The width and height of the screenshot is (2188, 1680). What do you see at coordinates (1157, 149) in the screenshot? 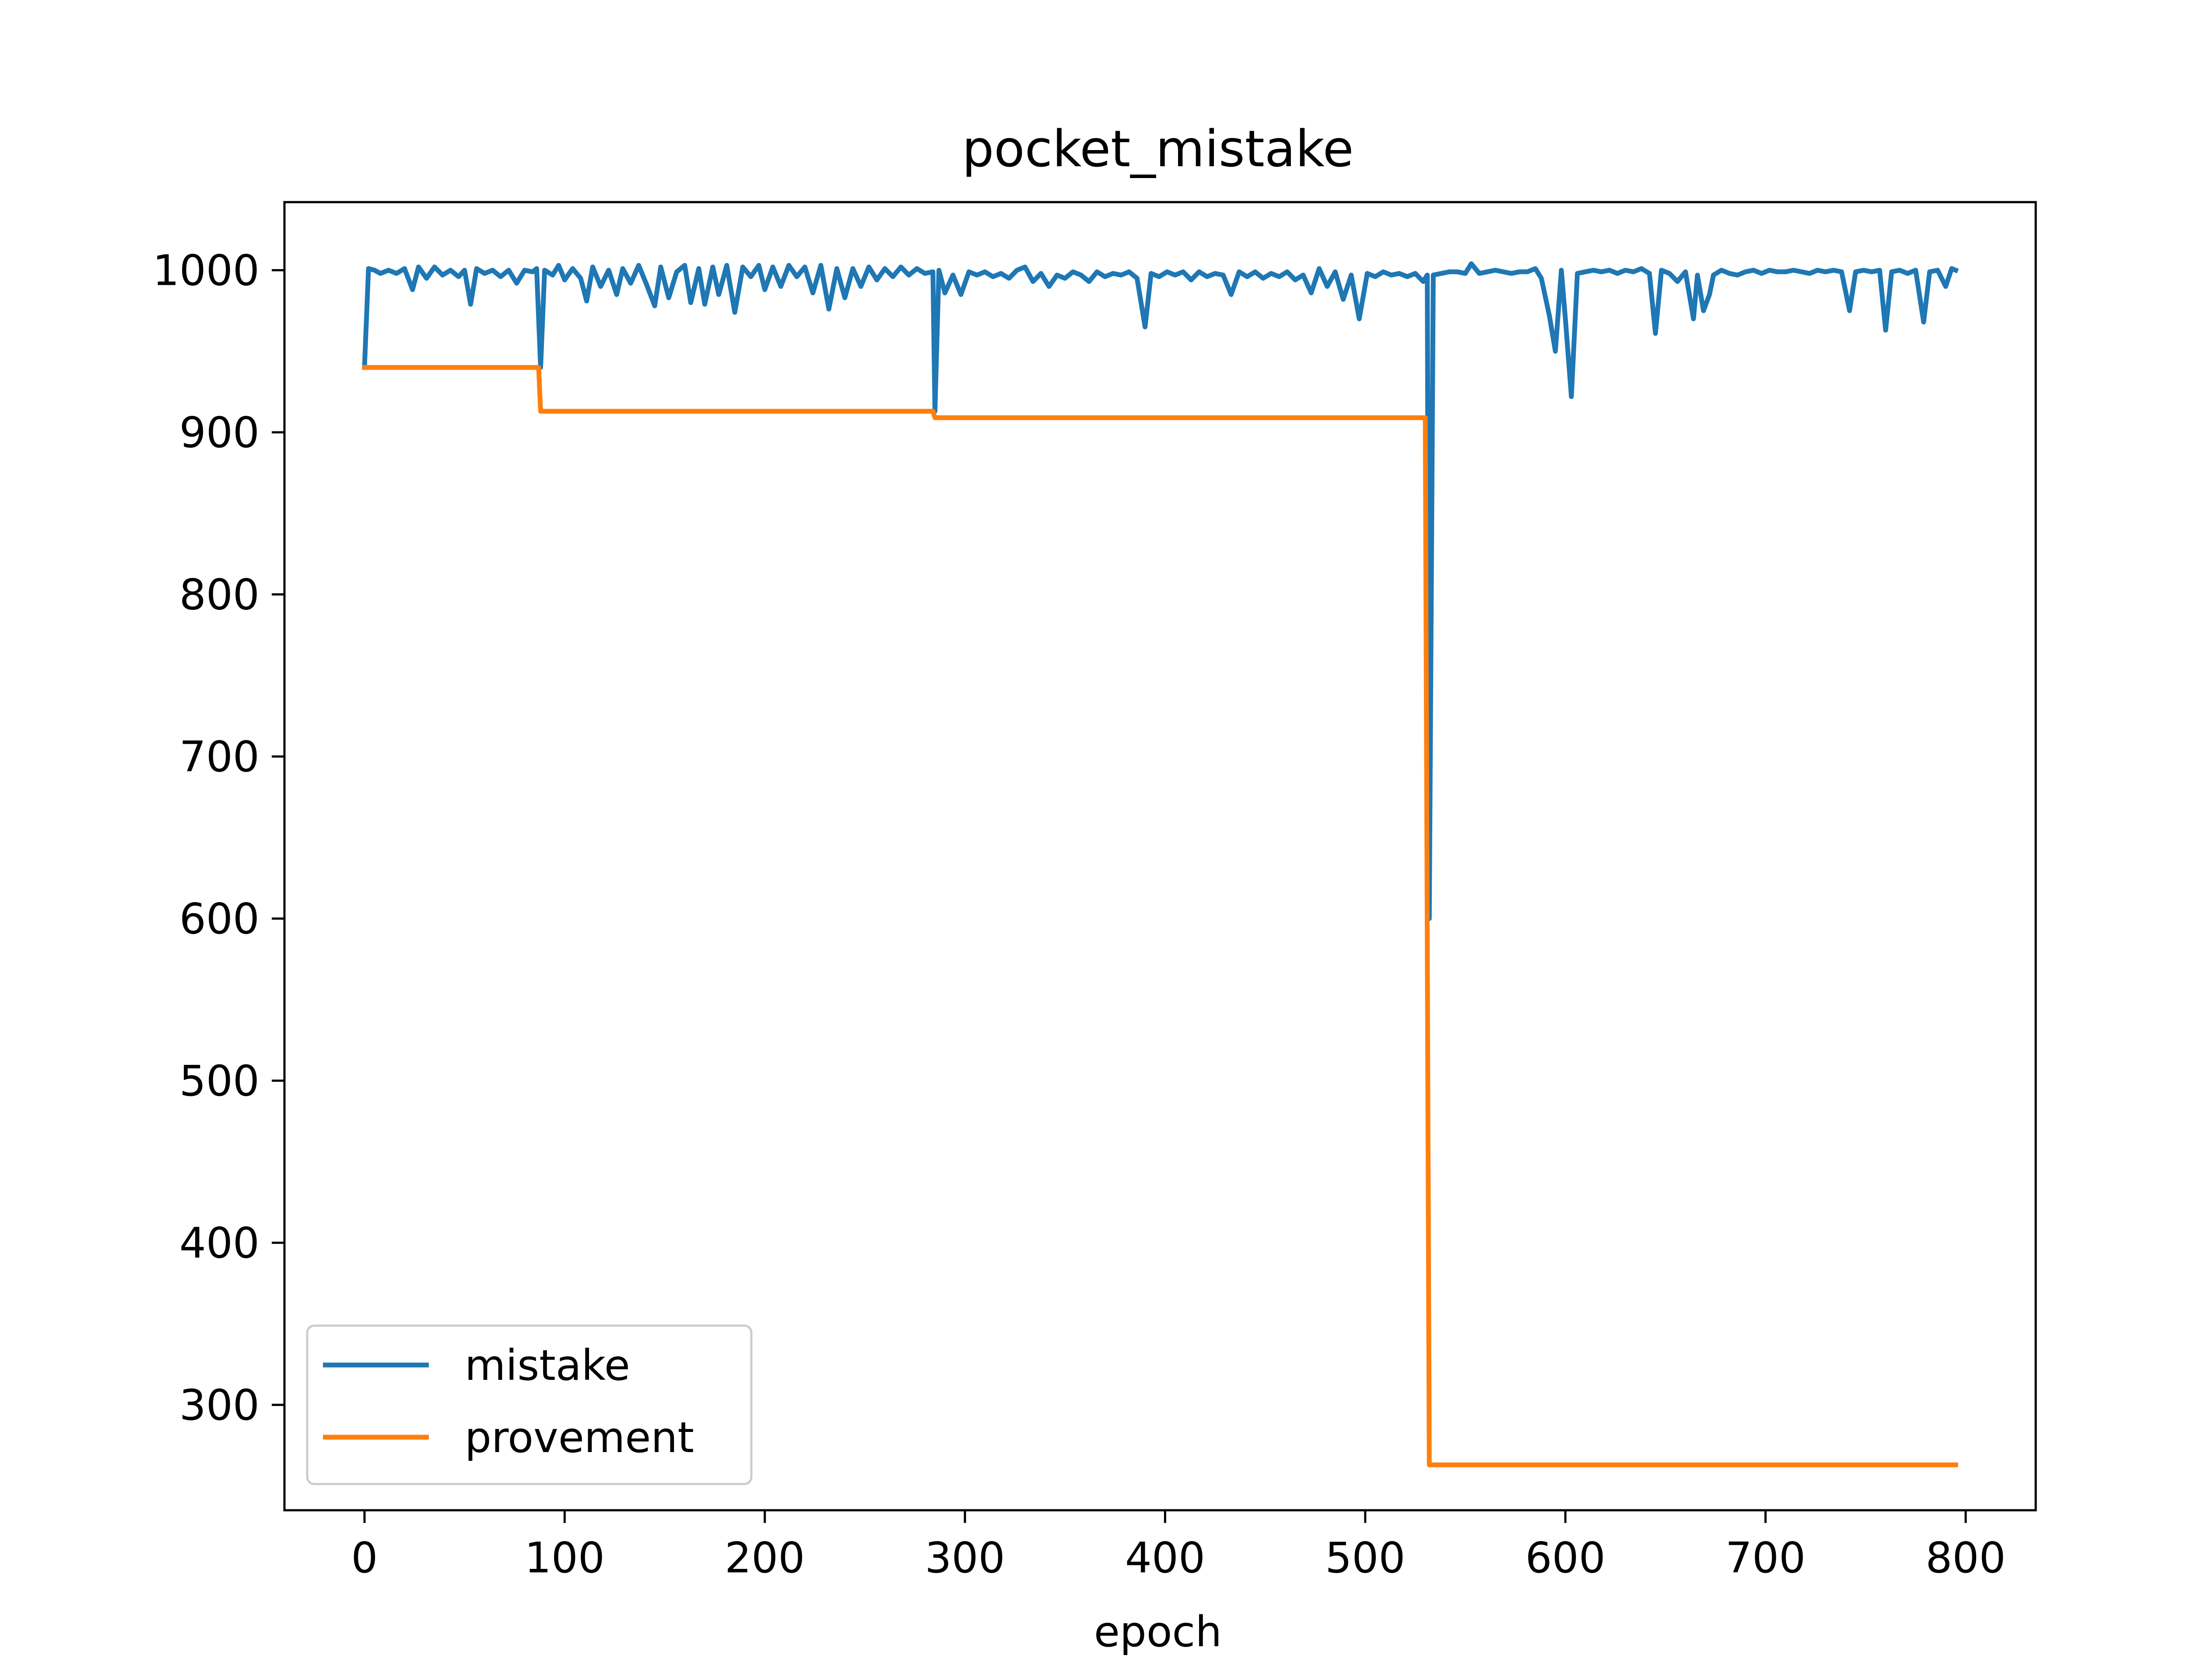
I see `chart-title: pocket_mistake` at bounding box center [1157, 149].